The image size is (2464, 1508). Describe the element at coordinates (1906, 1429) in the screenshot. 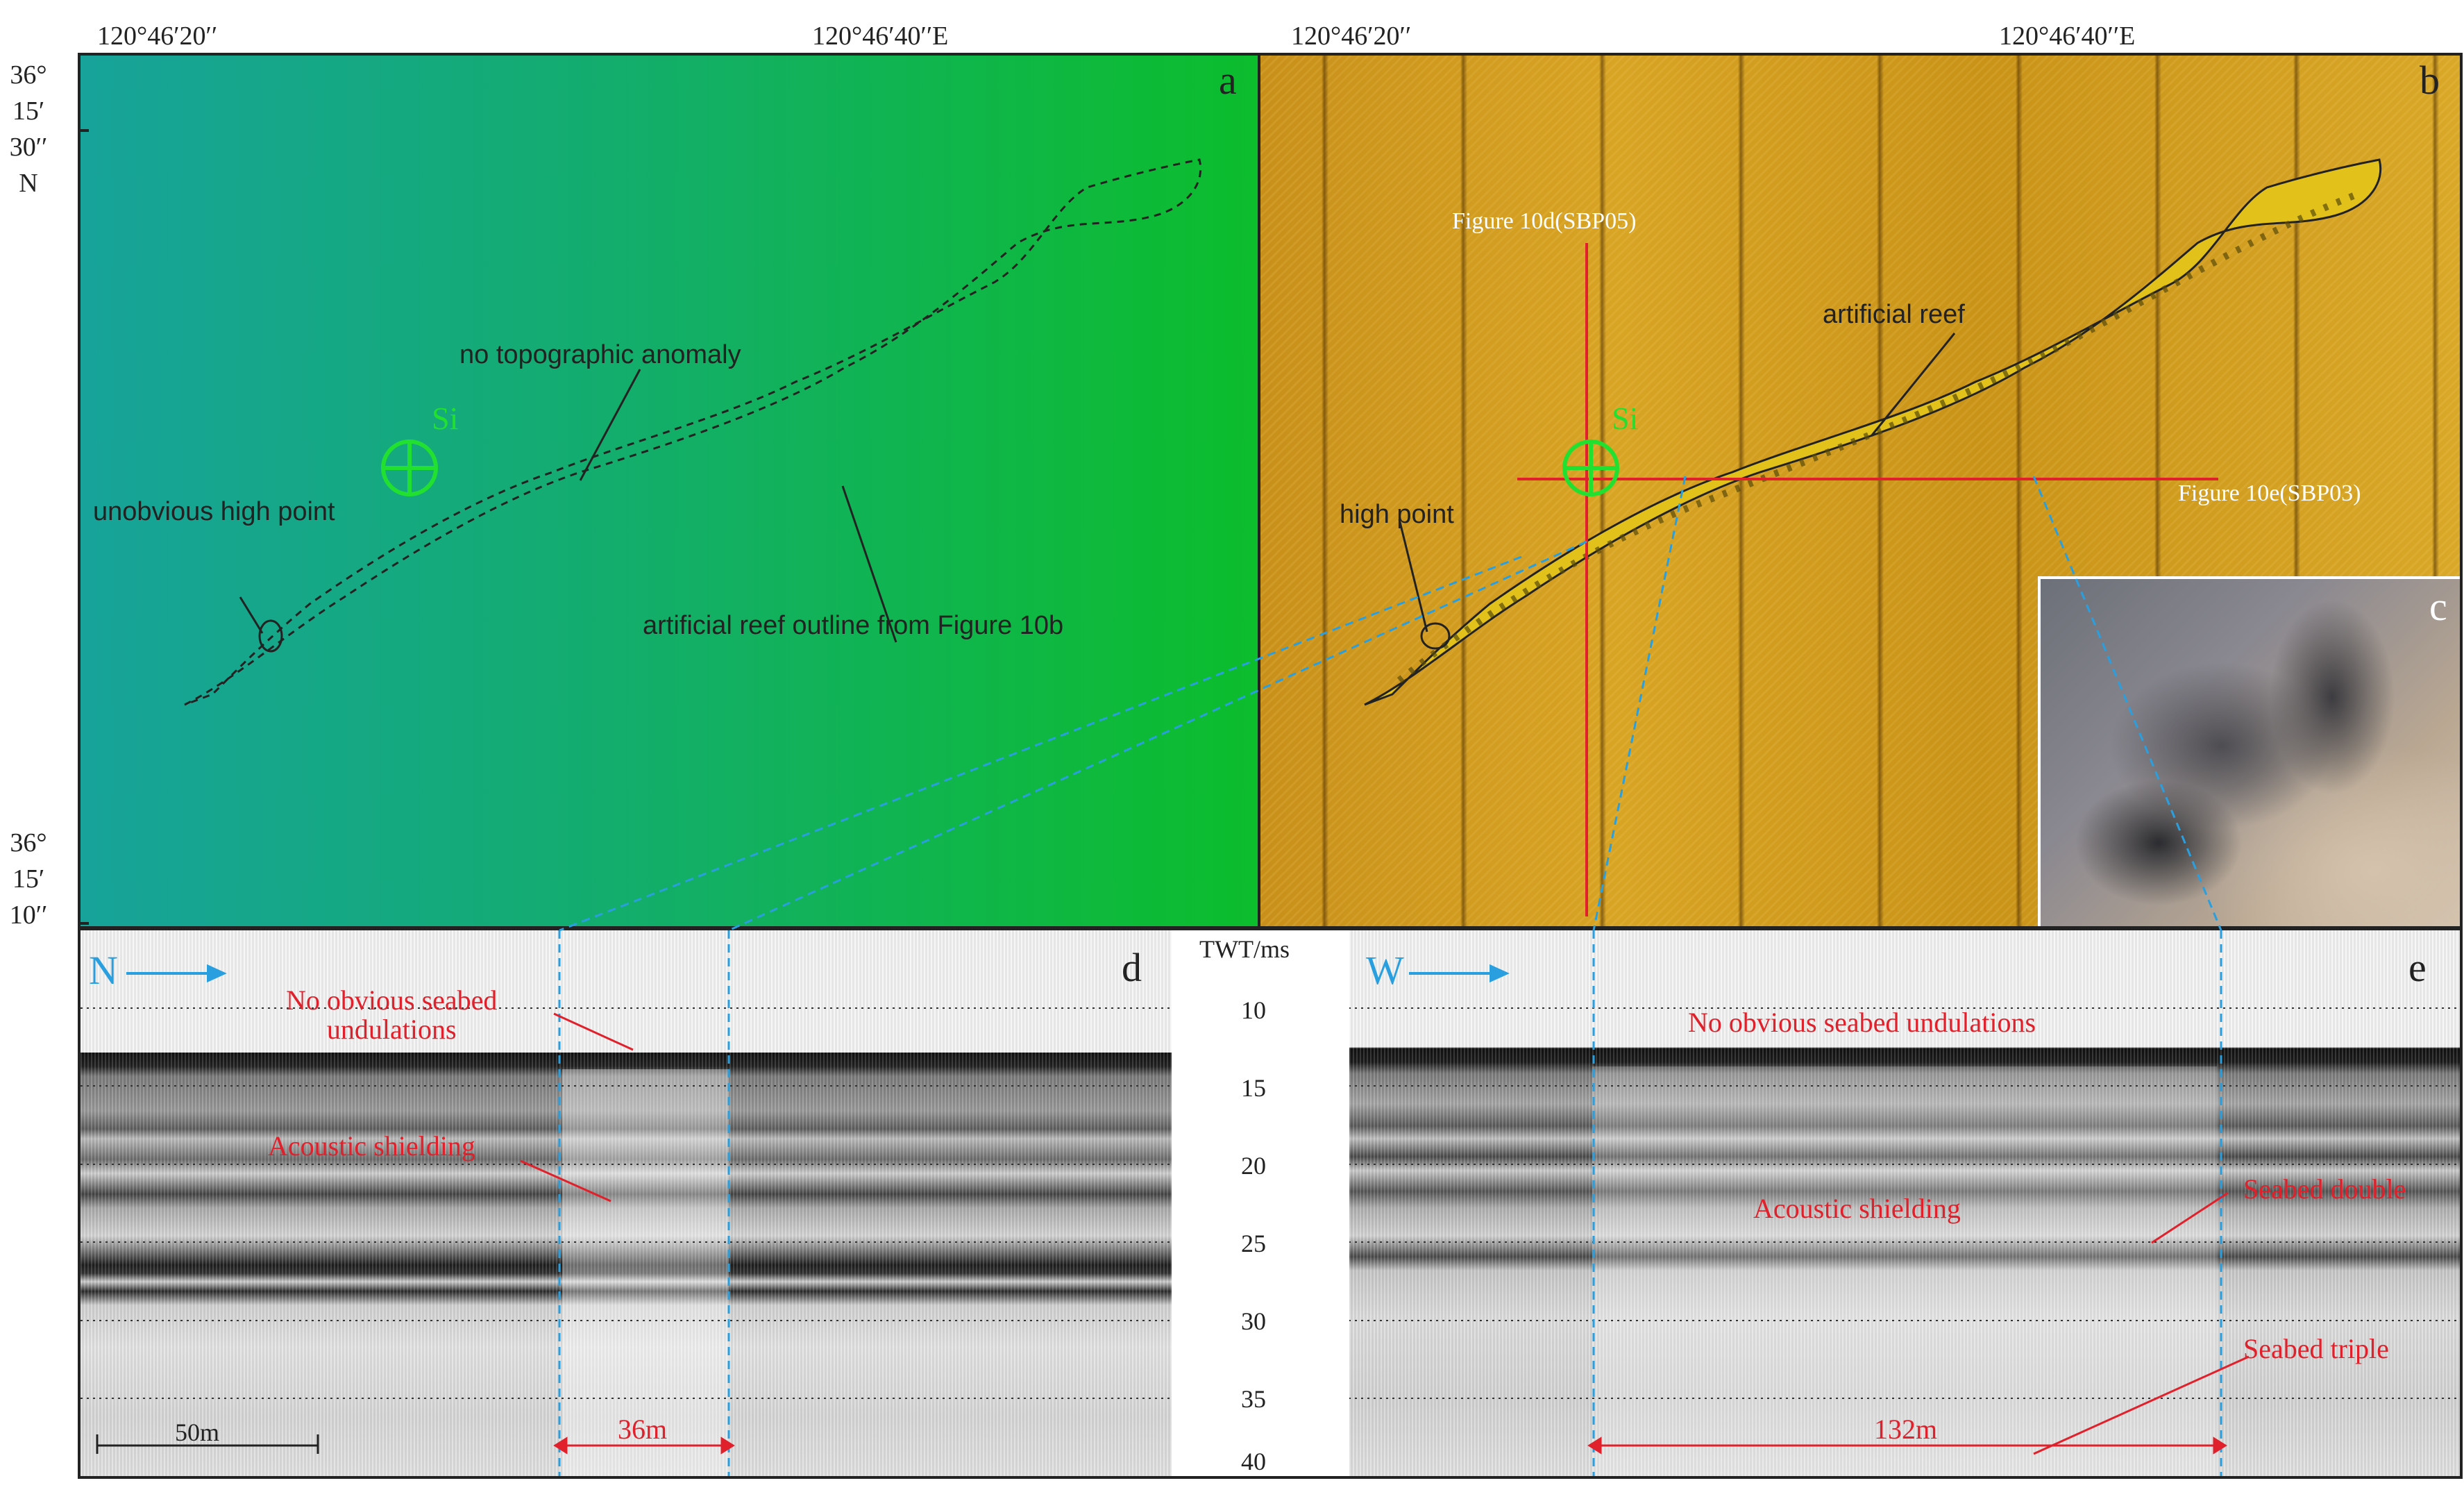

I see `e-width-label: 132m` at that location.